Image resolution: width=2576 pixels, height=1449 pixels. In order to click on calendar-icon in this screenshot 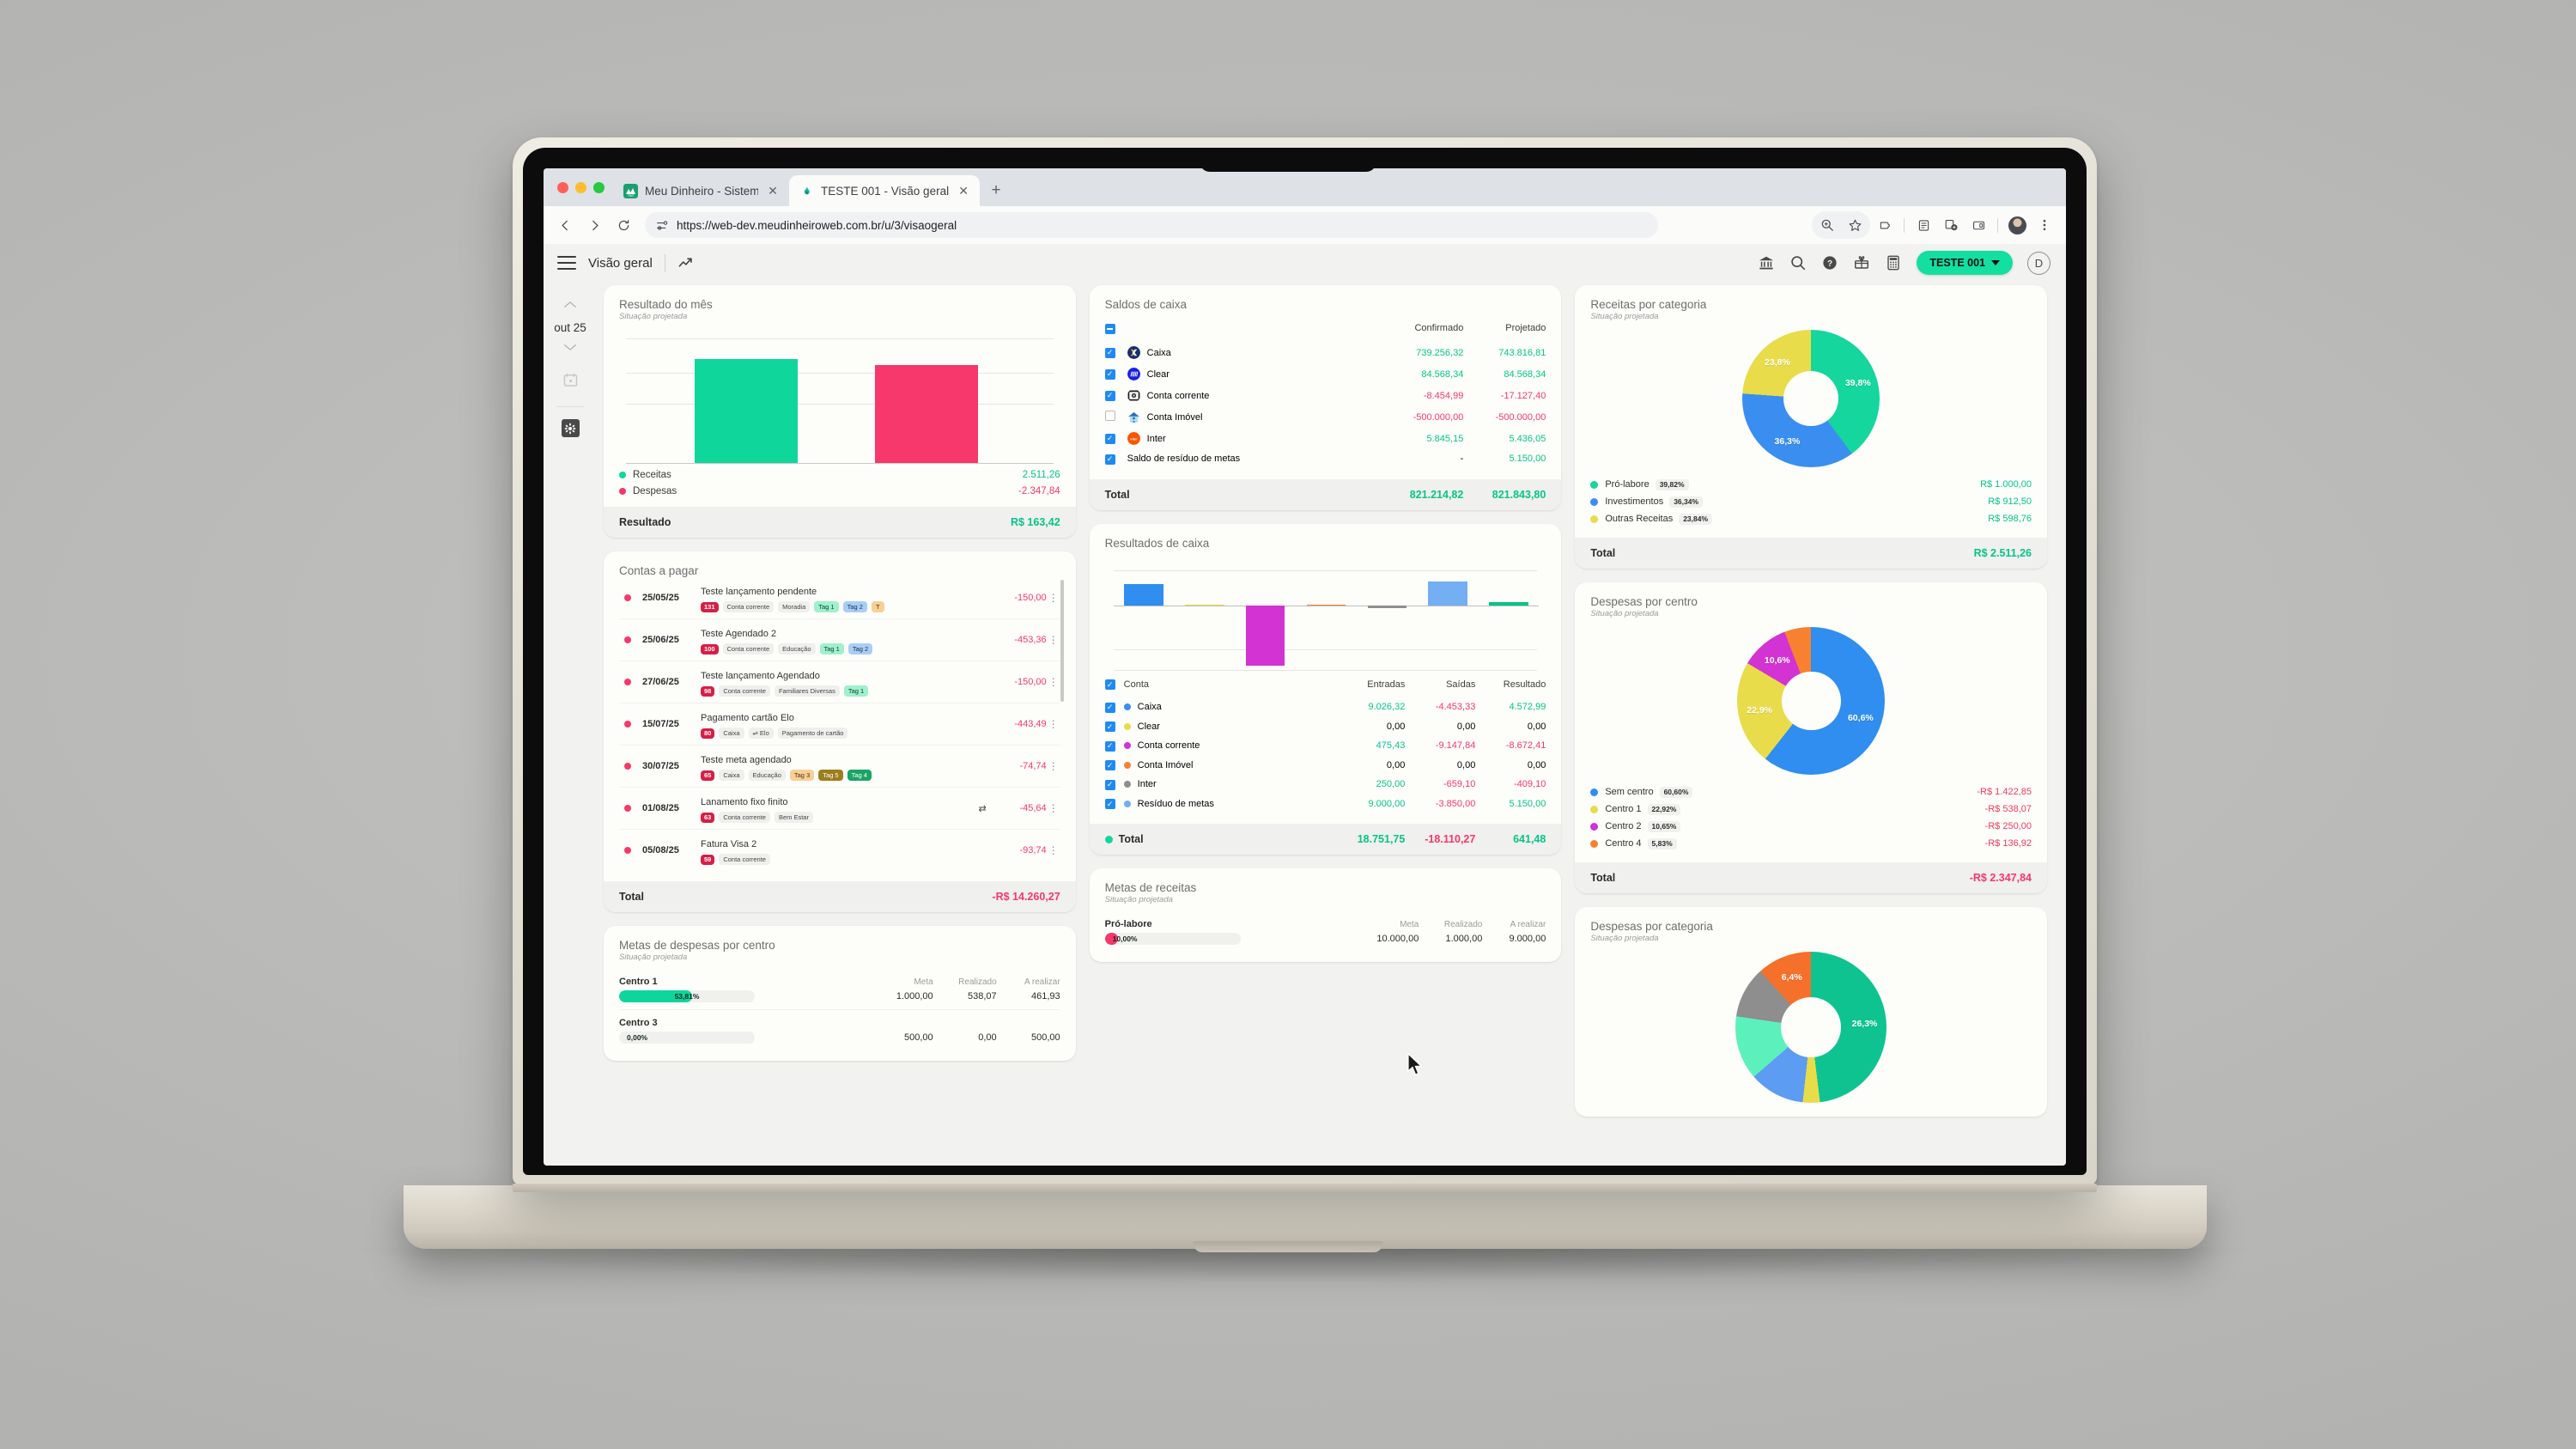, I will do `click(570, 382)`.